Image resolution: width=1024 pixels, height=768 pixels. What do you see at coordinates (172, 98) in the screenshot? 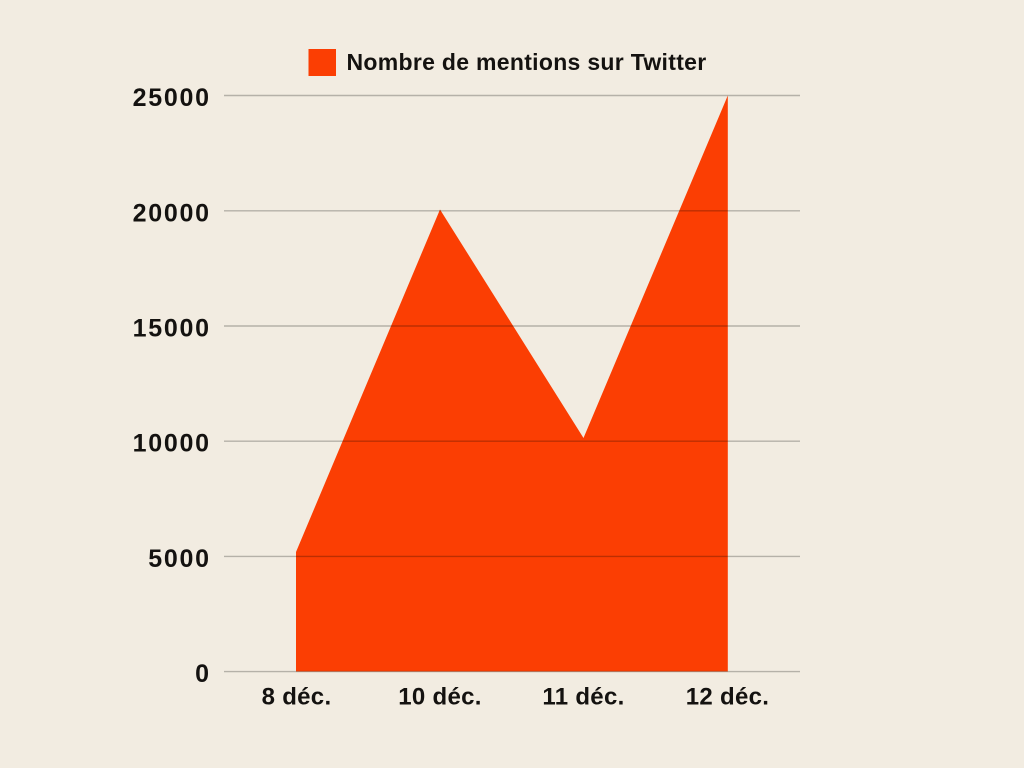
I see `svg-text: 25000` at bounding box center [172, 98].